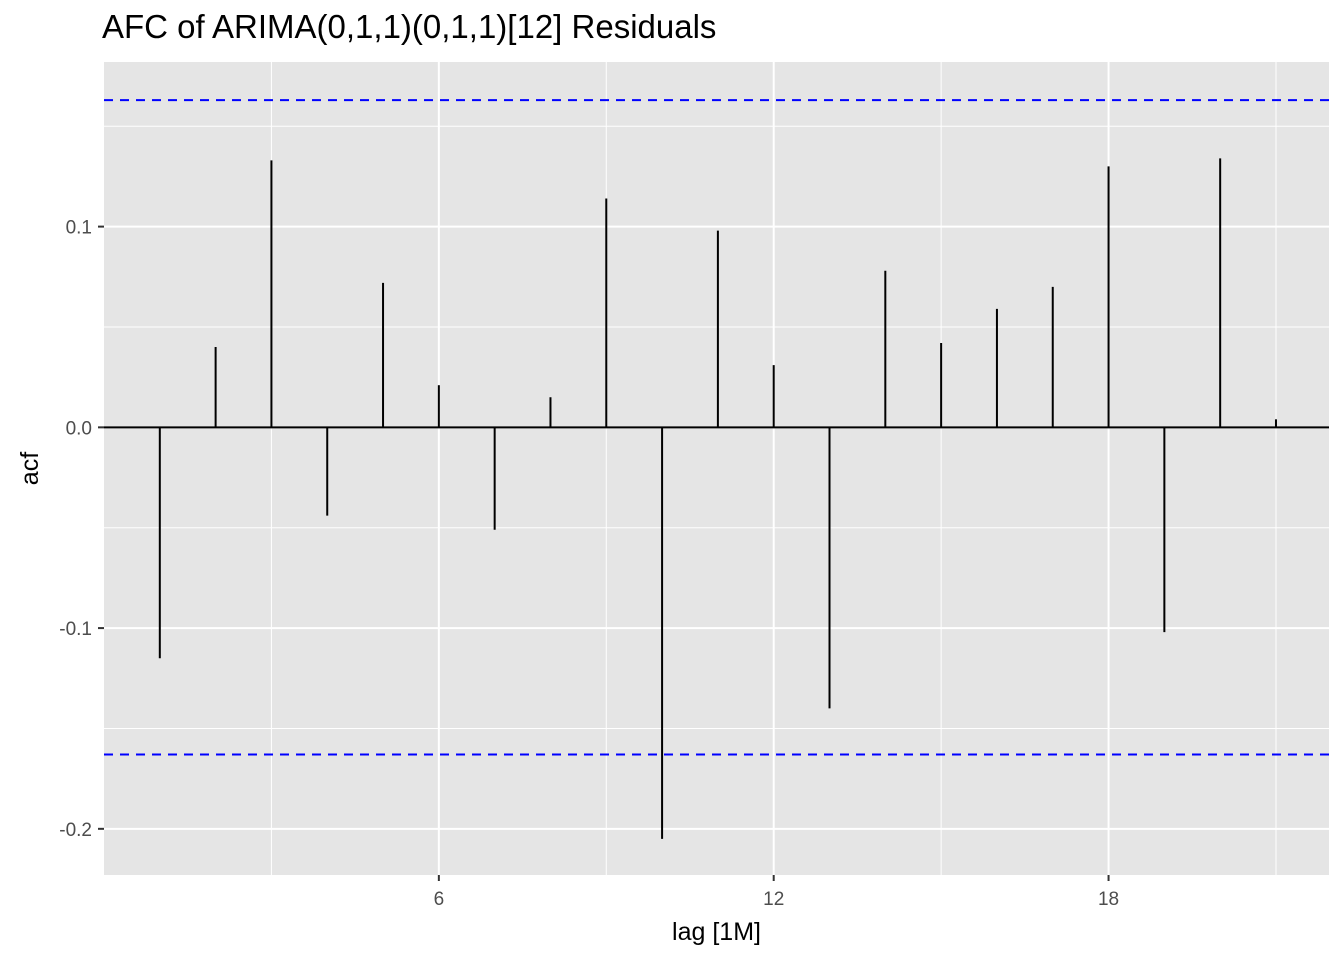 This screenshot has width=1344, height=960. What do you see at coordinates (79, 228) in the screenshot?
I see `y-tick-label: 0.1` at bounding box center [79, 228].